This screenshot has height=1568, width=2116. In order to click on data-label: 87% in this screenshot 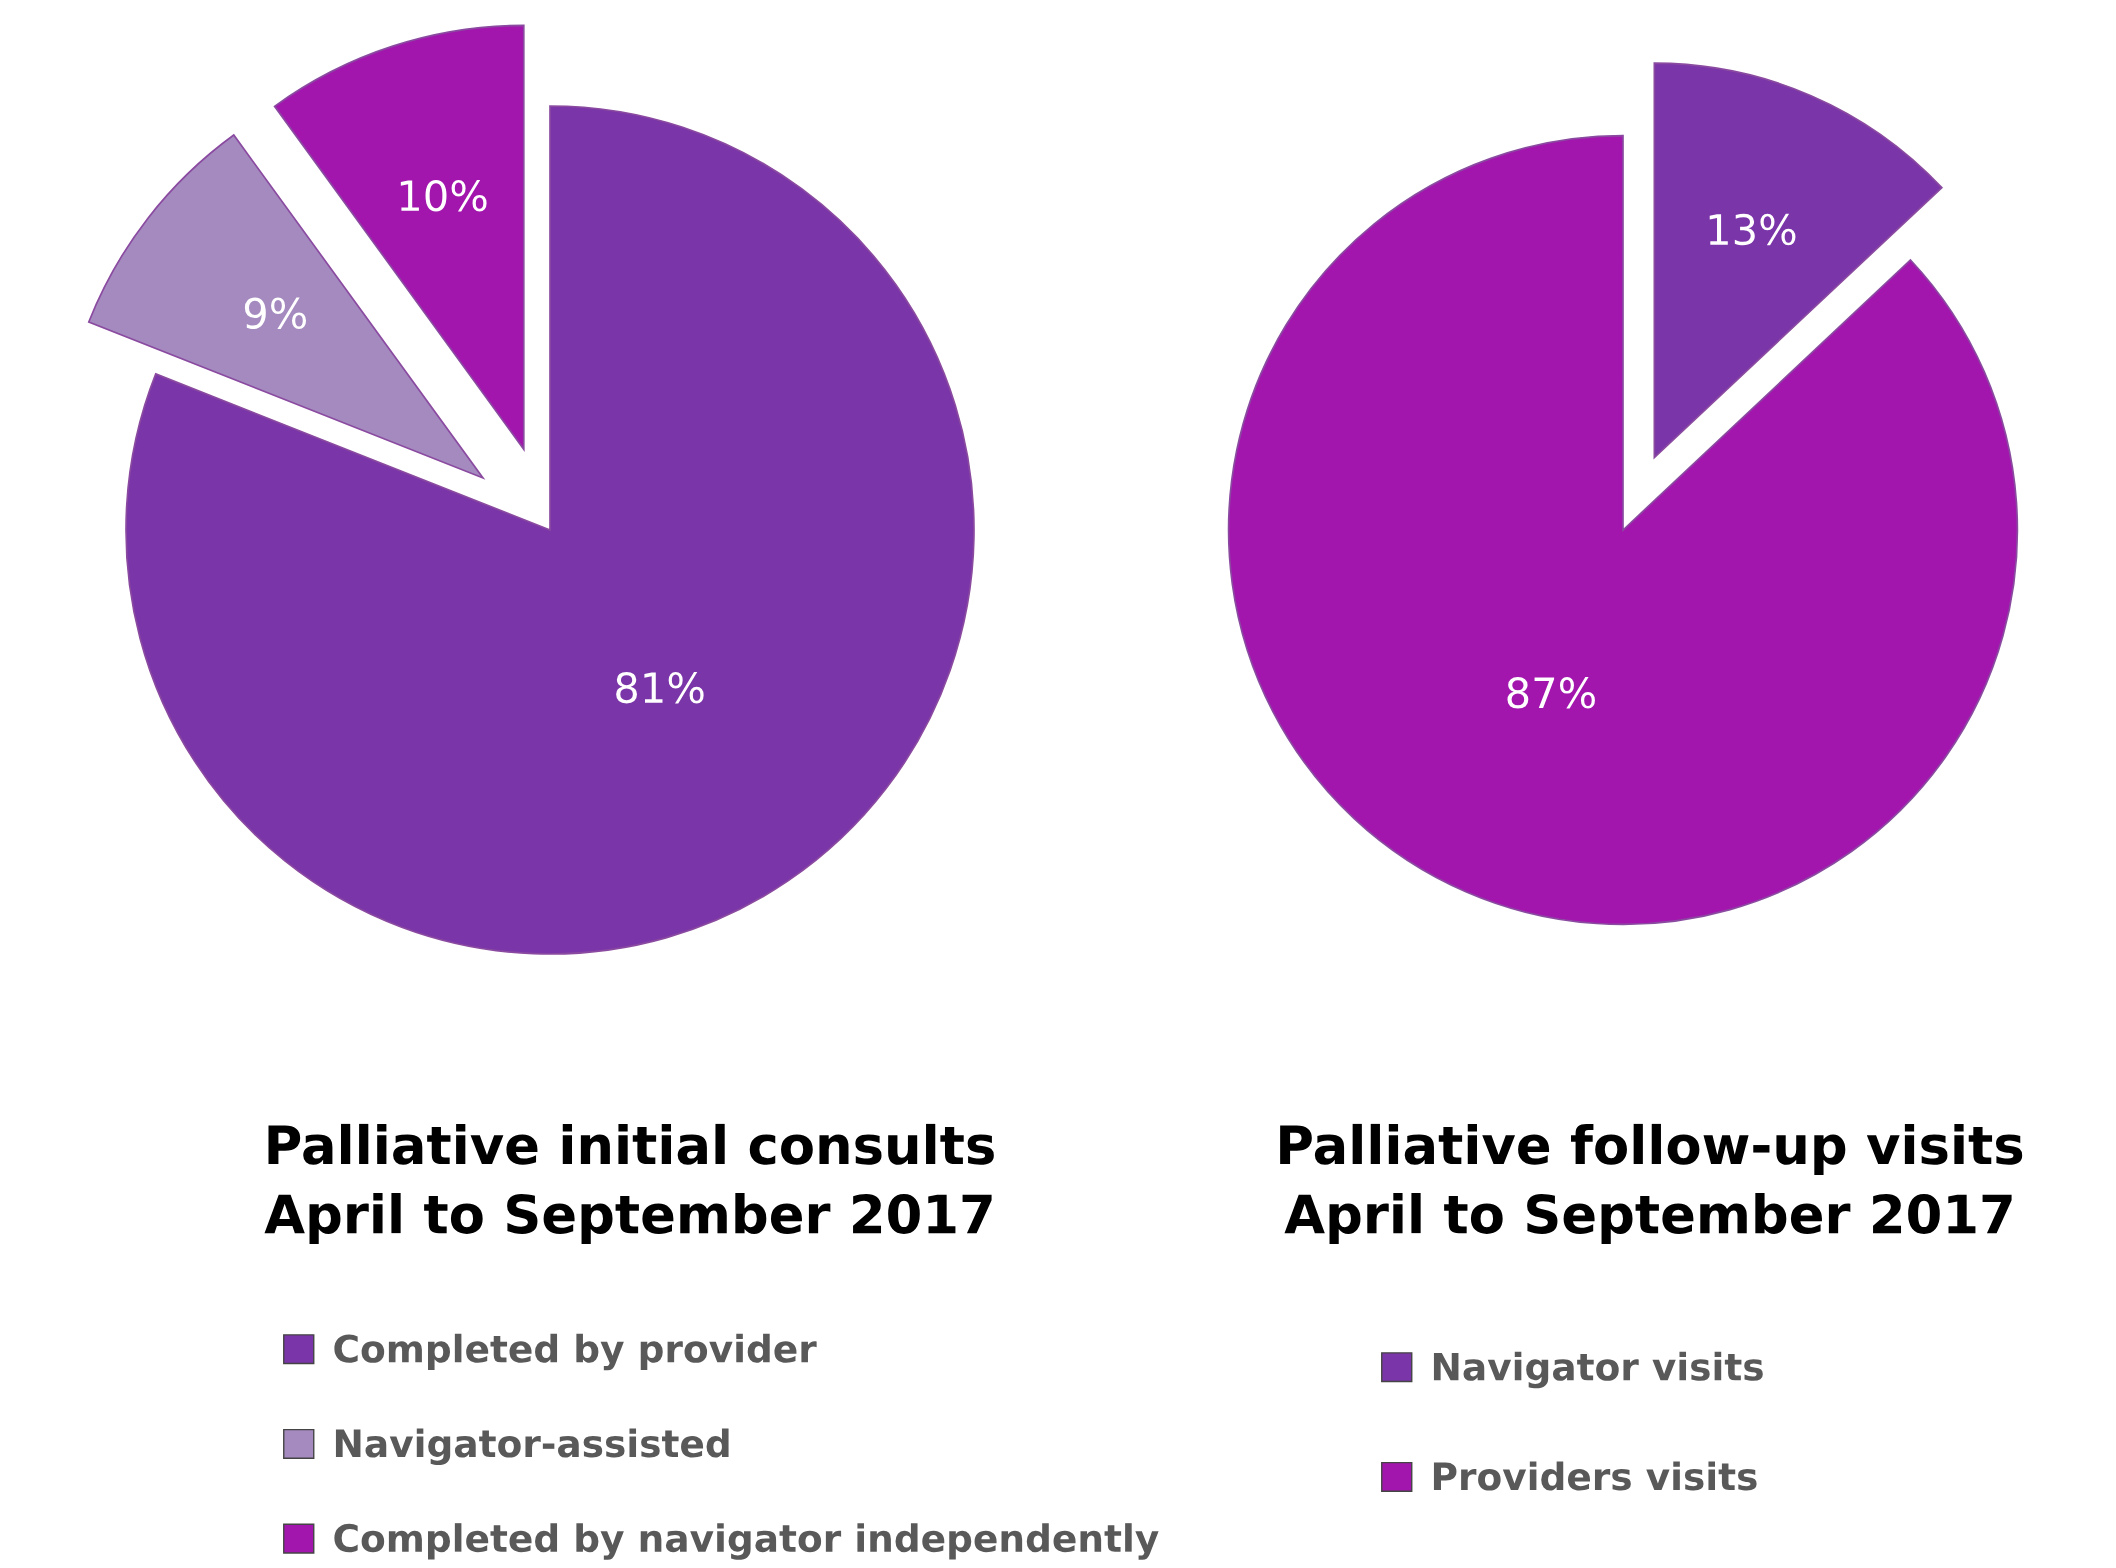, I will do `click(1551, 693)`.